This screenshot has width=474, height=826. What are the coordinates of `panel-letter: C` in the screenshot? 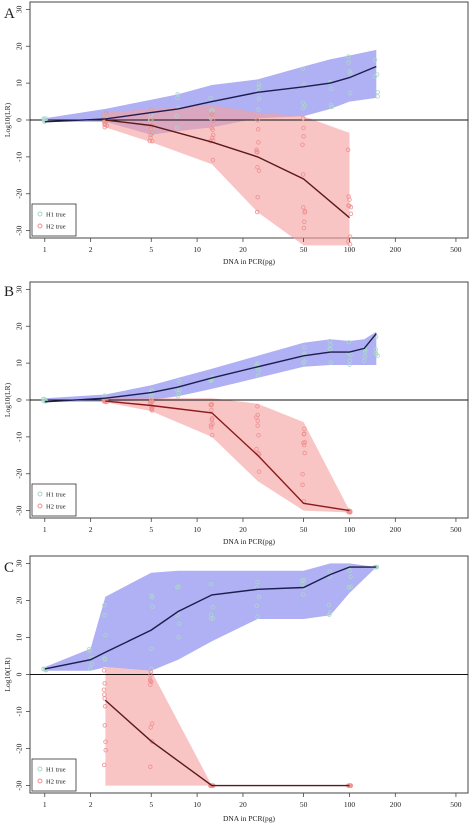 It's located at (9, 568).